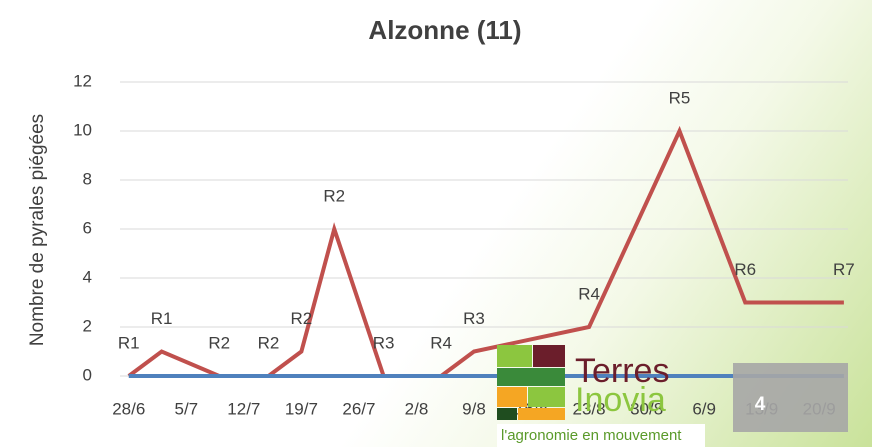 This screenshot has width=872, height=447. I want to click on x-tick-label: 9/8, so click(474, 408).